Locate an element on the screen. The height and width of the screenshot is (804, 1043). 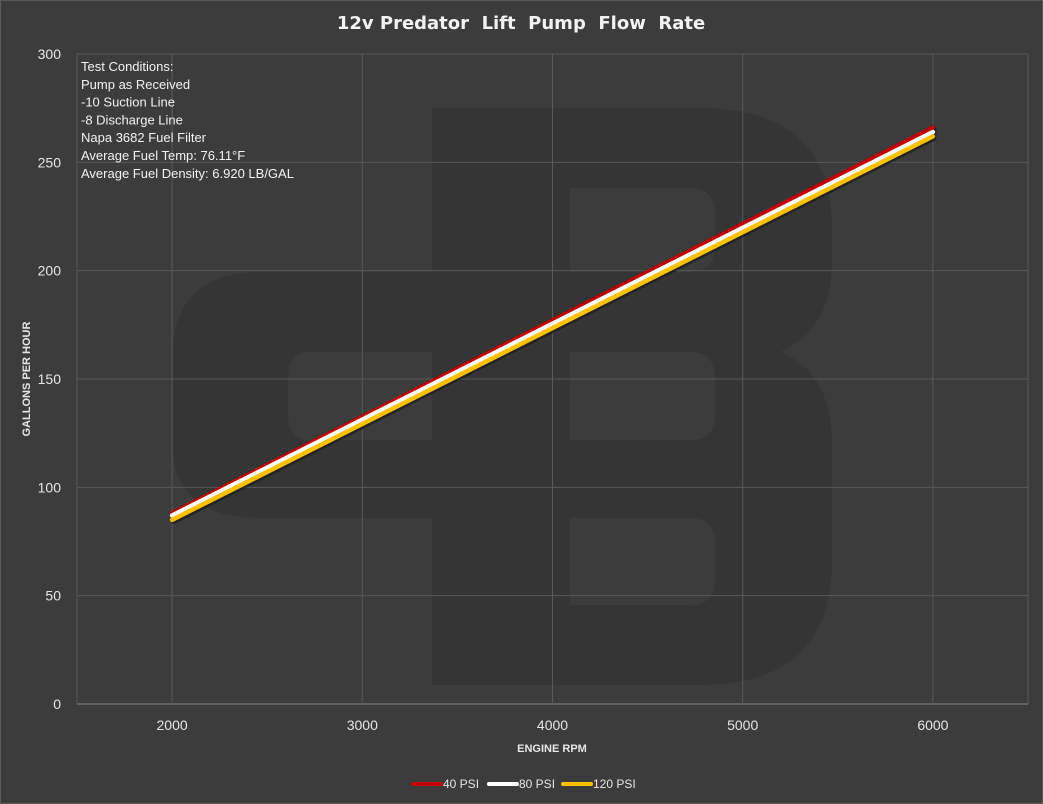
y-axis-label: GALLONS PER HOUR is located at coordinates (27, 379).